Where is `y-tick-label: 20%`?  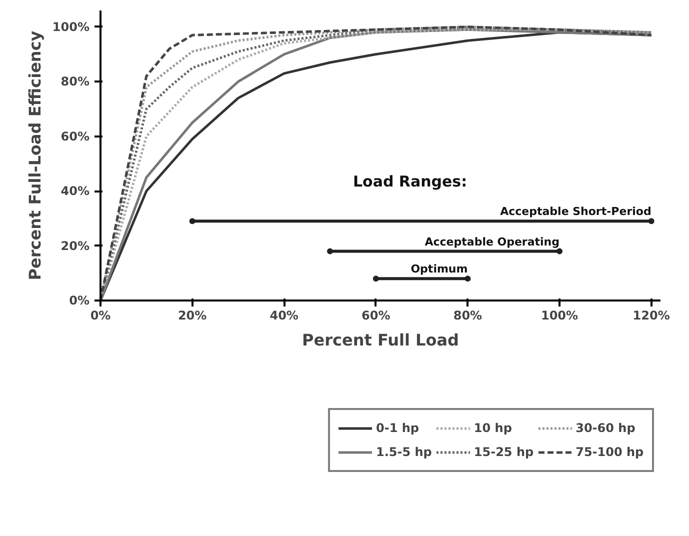 y-tick-label: 20% is located at coordinates (75, 245).